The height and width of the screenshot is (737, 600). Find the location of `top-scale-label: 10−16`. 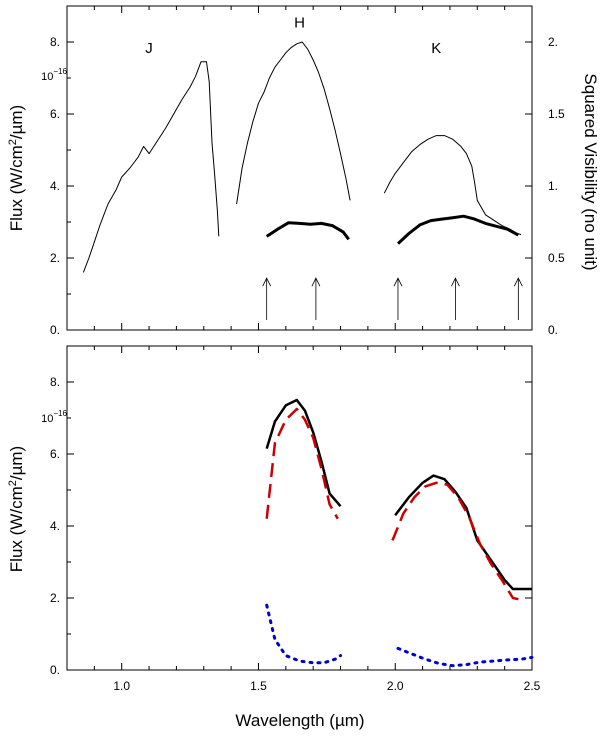

top-scale-label: 10−16 is located at coordinates (54, 75).